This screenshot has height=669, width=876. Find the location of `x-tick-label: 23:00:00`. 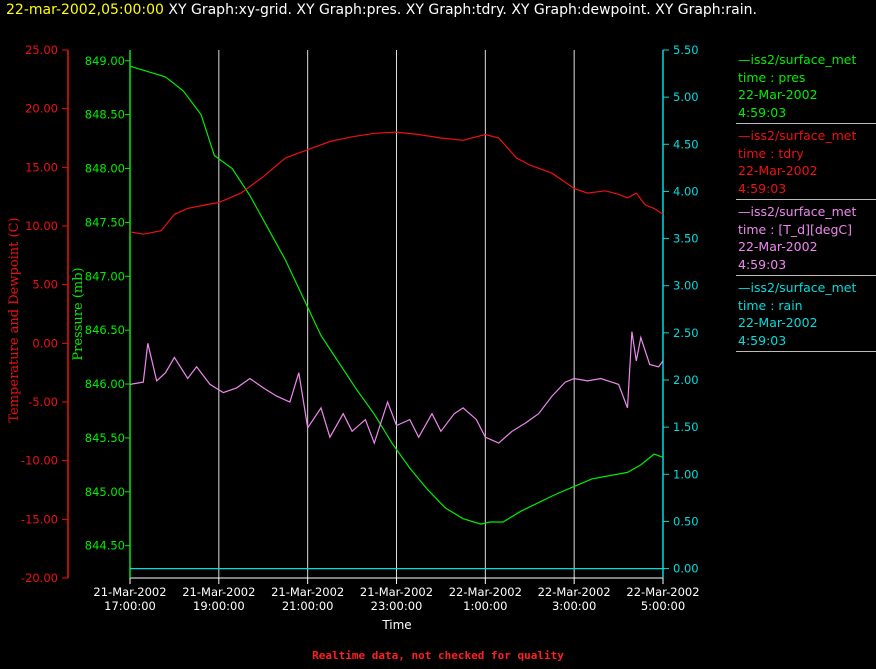

x-tick-label: 23:00:00 is located at coordinates (397, 606).